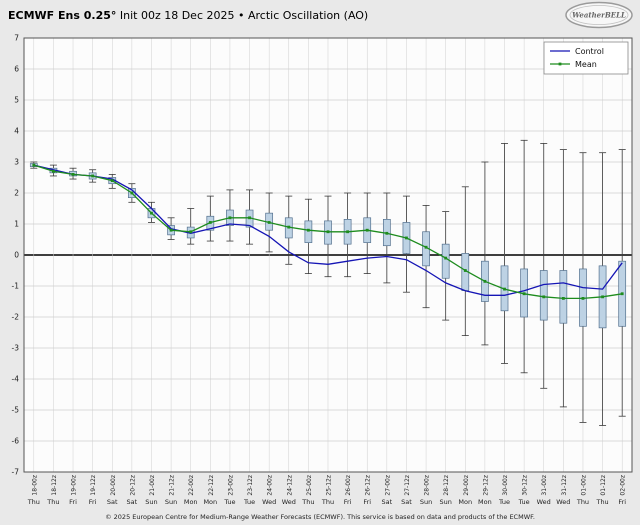 This screenshot has width=640, height=525. What do you see at coordinates (623, 485) in the screenshot?
I see `x-tick-label: 02-00z` at bounding box center [623, 485].